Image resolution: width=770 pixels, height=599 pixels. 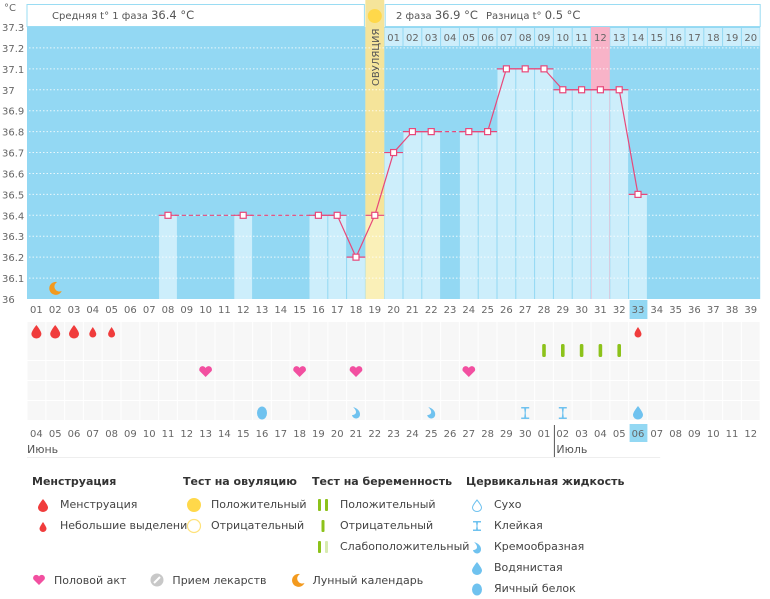 I want to click on calendar-date-label: 30, so click(x=525, y=434).